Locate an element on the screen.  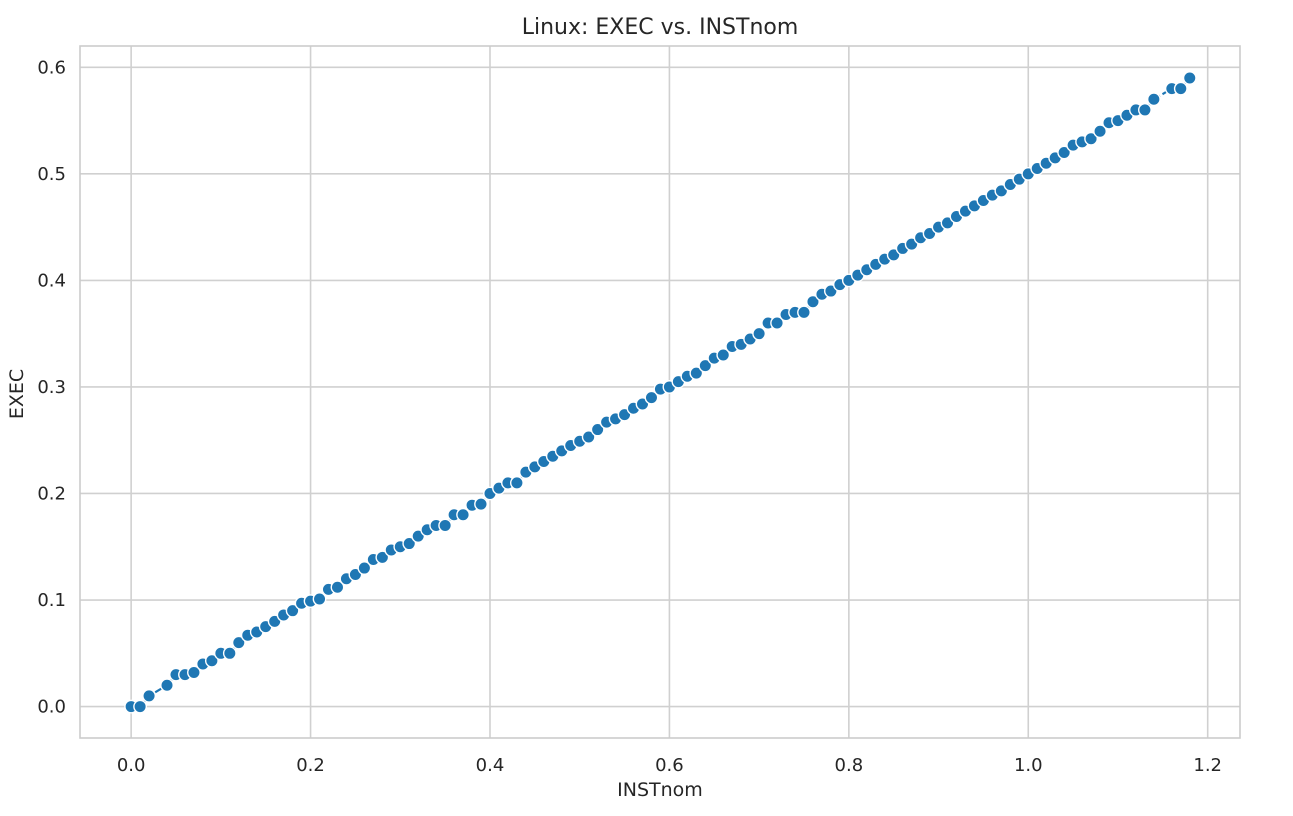
y-tick-label: 0.2 is located at coordinates (51, 493).